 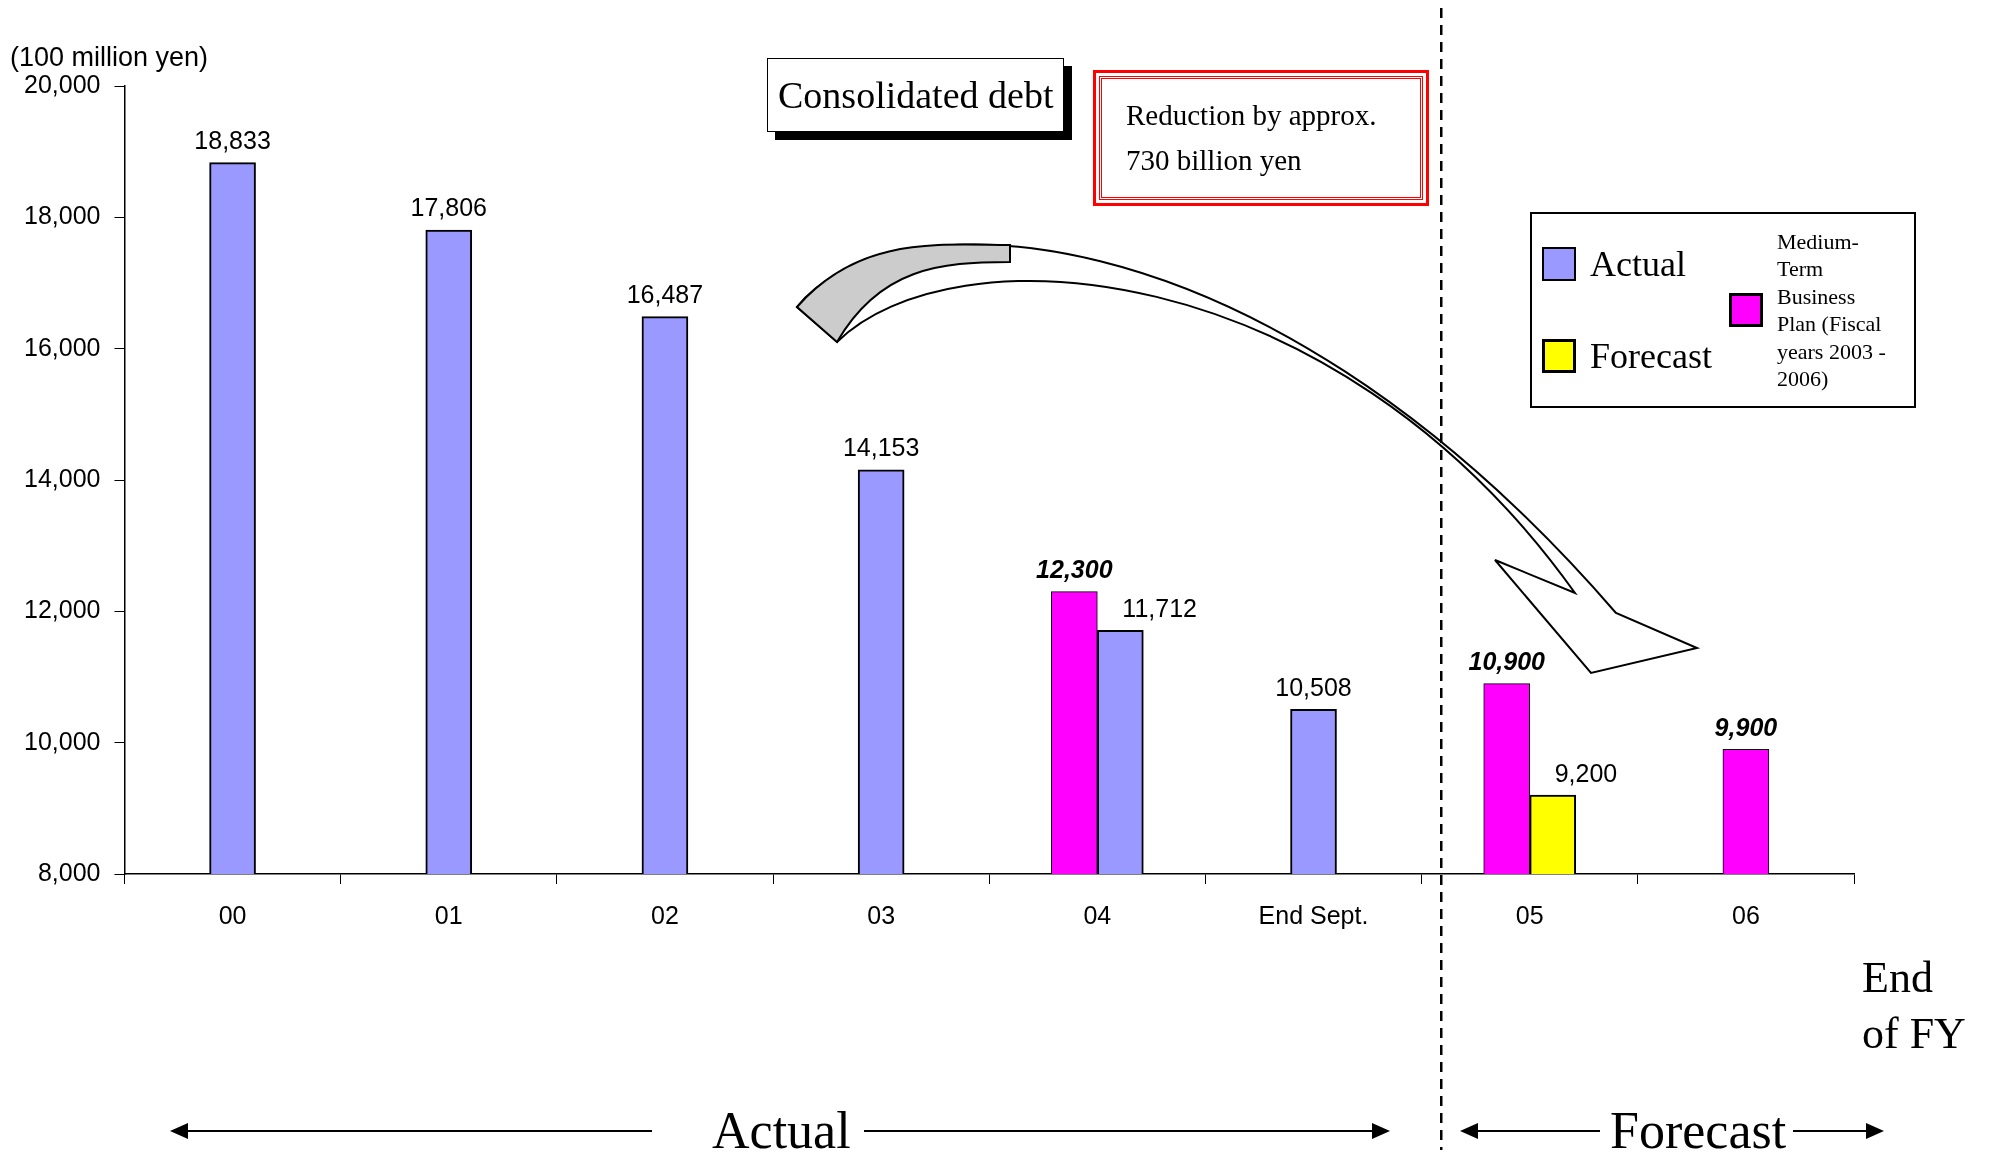 What do you see at coordinates (62, 477) in the screenshot?
I see `y-tick-label: 14,000` at bounding box center [62, 477].